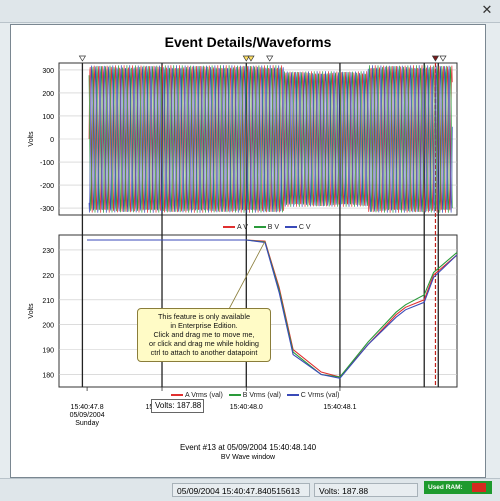  Describe the element at coordinates (197, 395) in the screenshot. I see `legend-item-a-vrms: A Vrms (val)` at that location.